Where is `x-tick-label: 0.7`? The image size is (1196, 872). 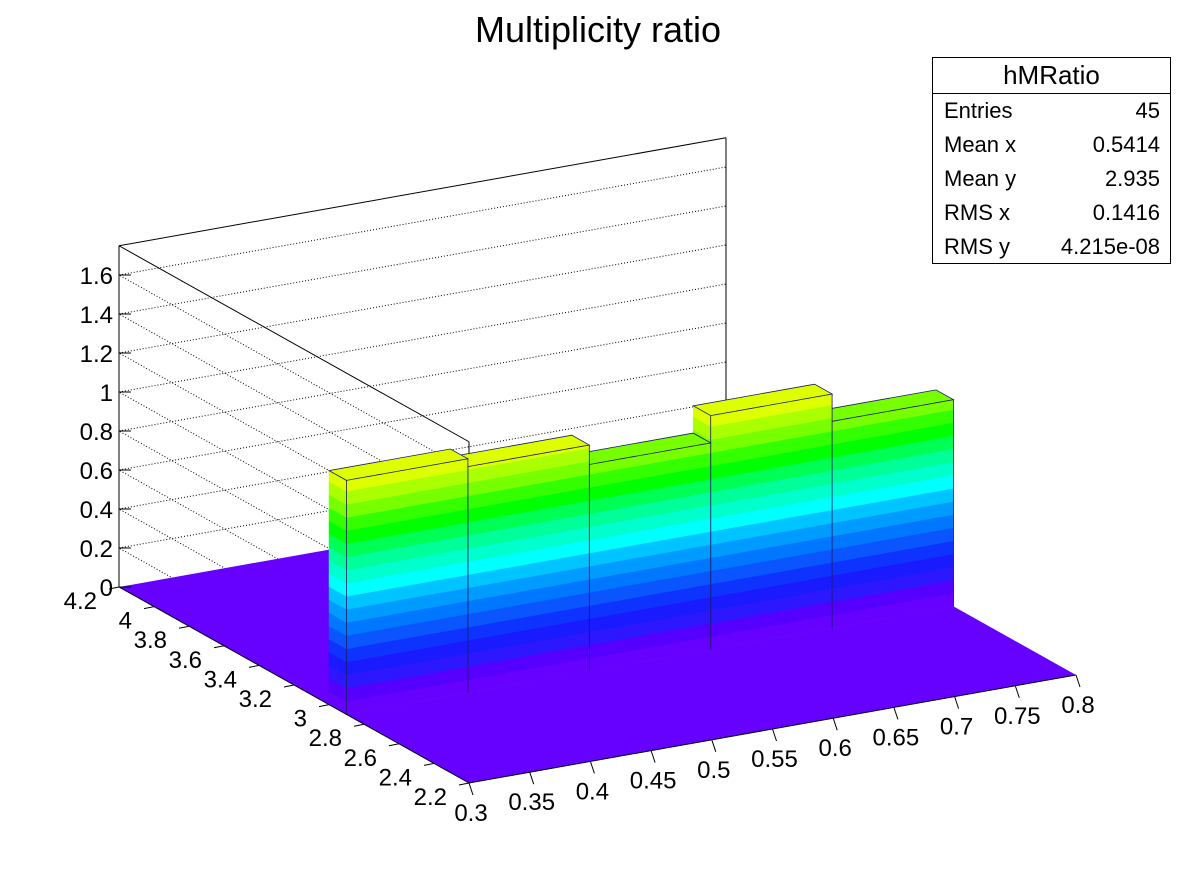 x-tick-label: 0.7 is located at coordinates (956, 727).